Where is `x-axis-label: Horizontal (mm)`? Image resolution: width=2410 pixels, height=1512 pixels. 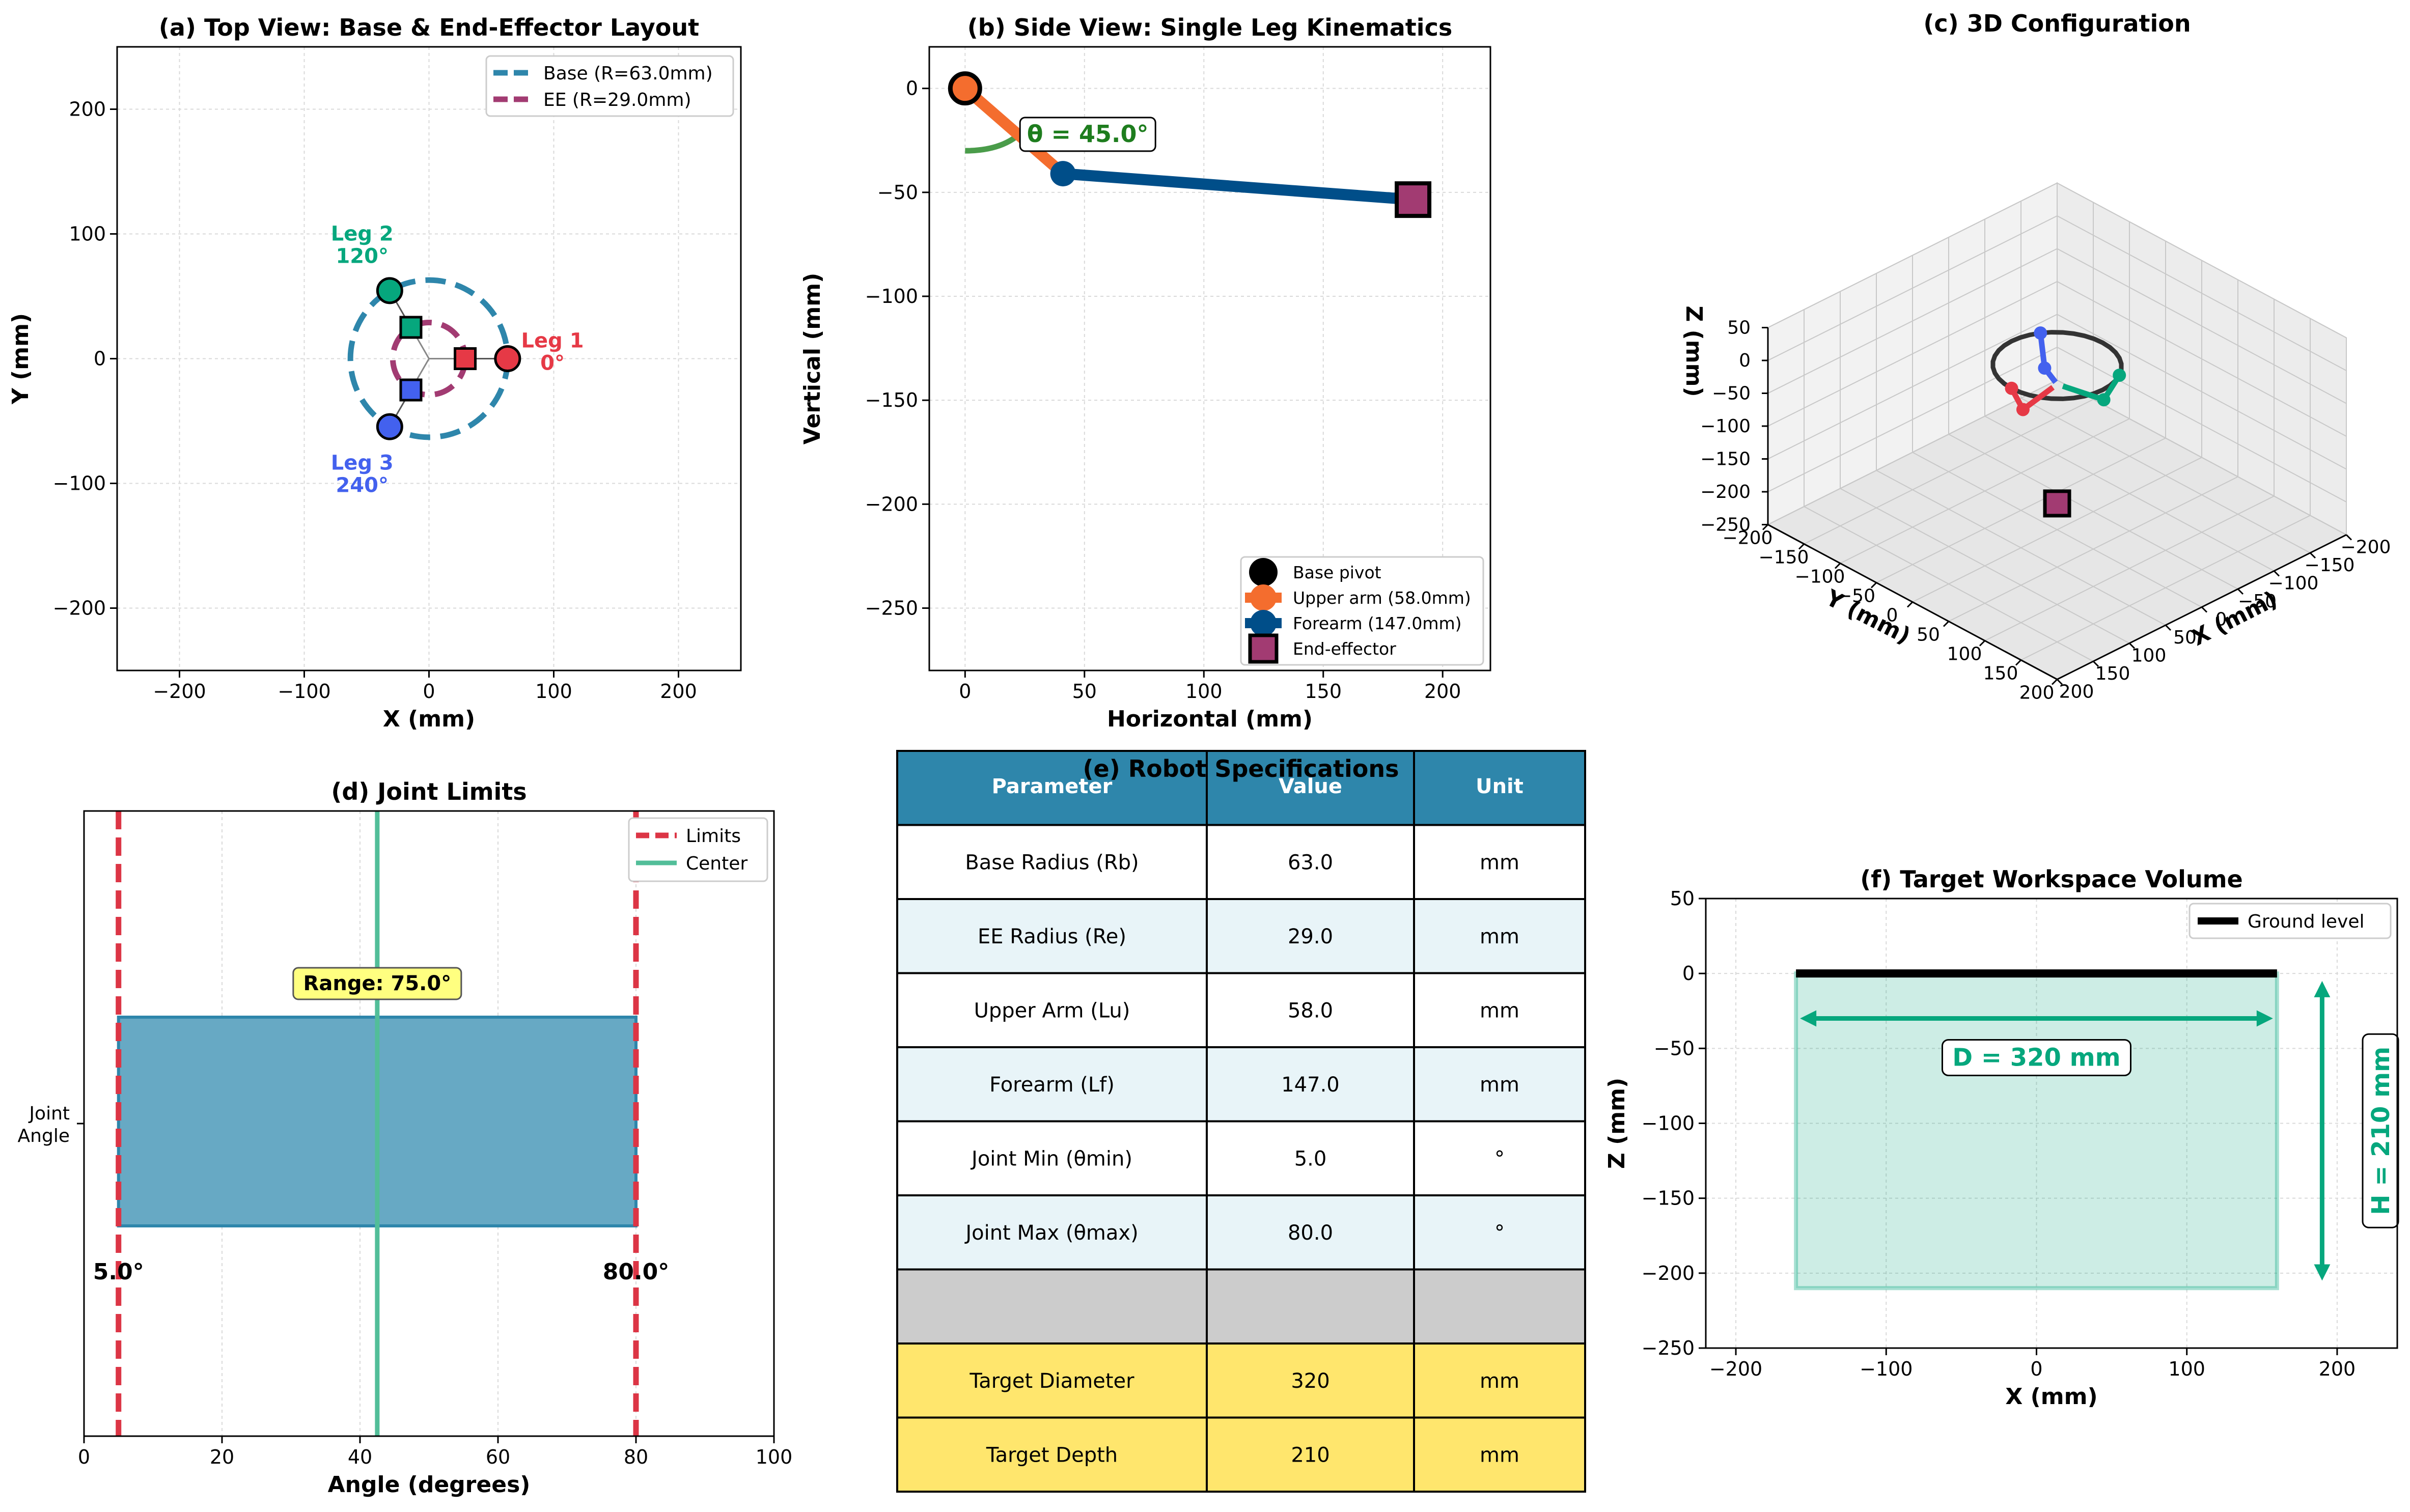 x-axis-label: Horizontal (mm) is located at coordinates (1210, 719).